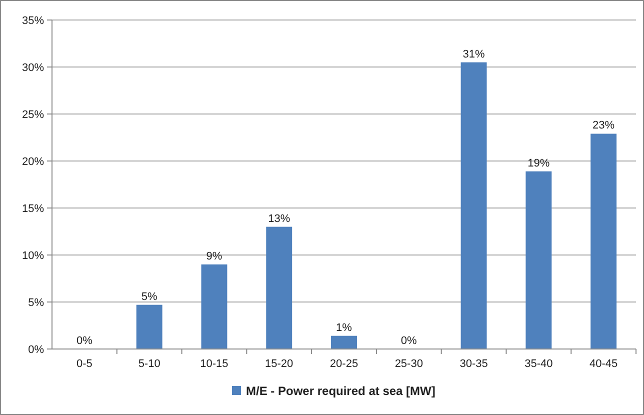  I want to click on data-label: 23%, so click(603, 126).